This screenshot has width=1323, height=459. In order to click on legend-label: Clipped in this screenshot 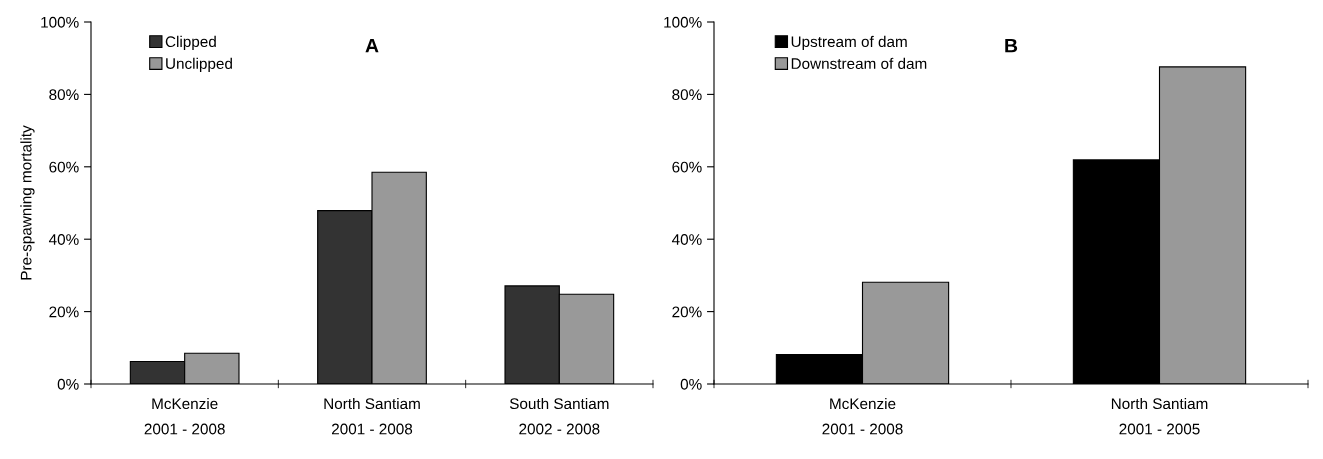, I will do `click(190, 43)`.